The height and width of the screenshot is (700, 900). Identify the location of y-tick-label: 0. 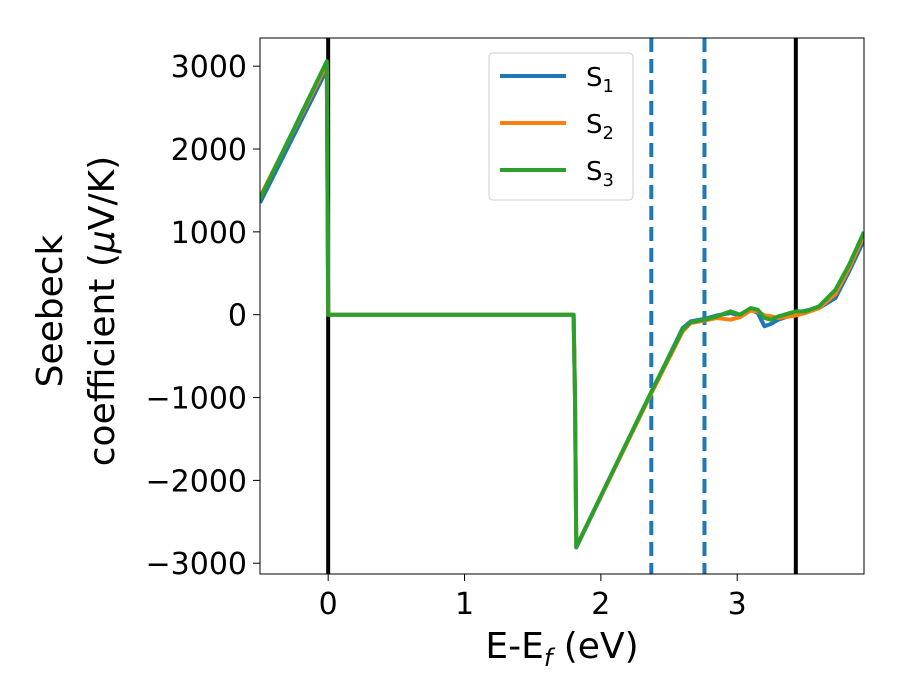
(237, 316).